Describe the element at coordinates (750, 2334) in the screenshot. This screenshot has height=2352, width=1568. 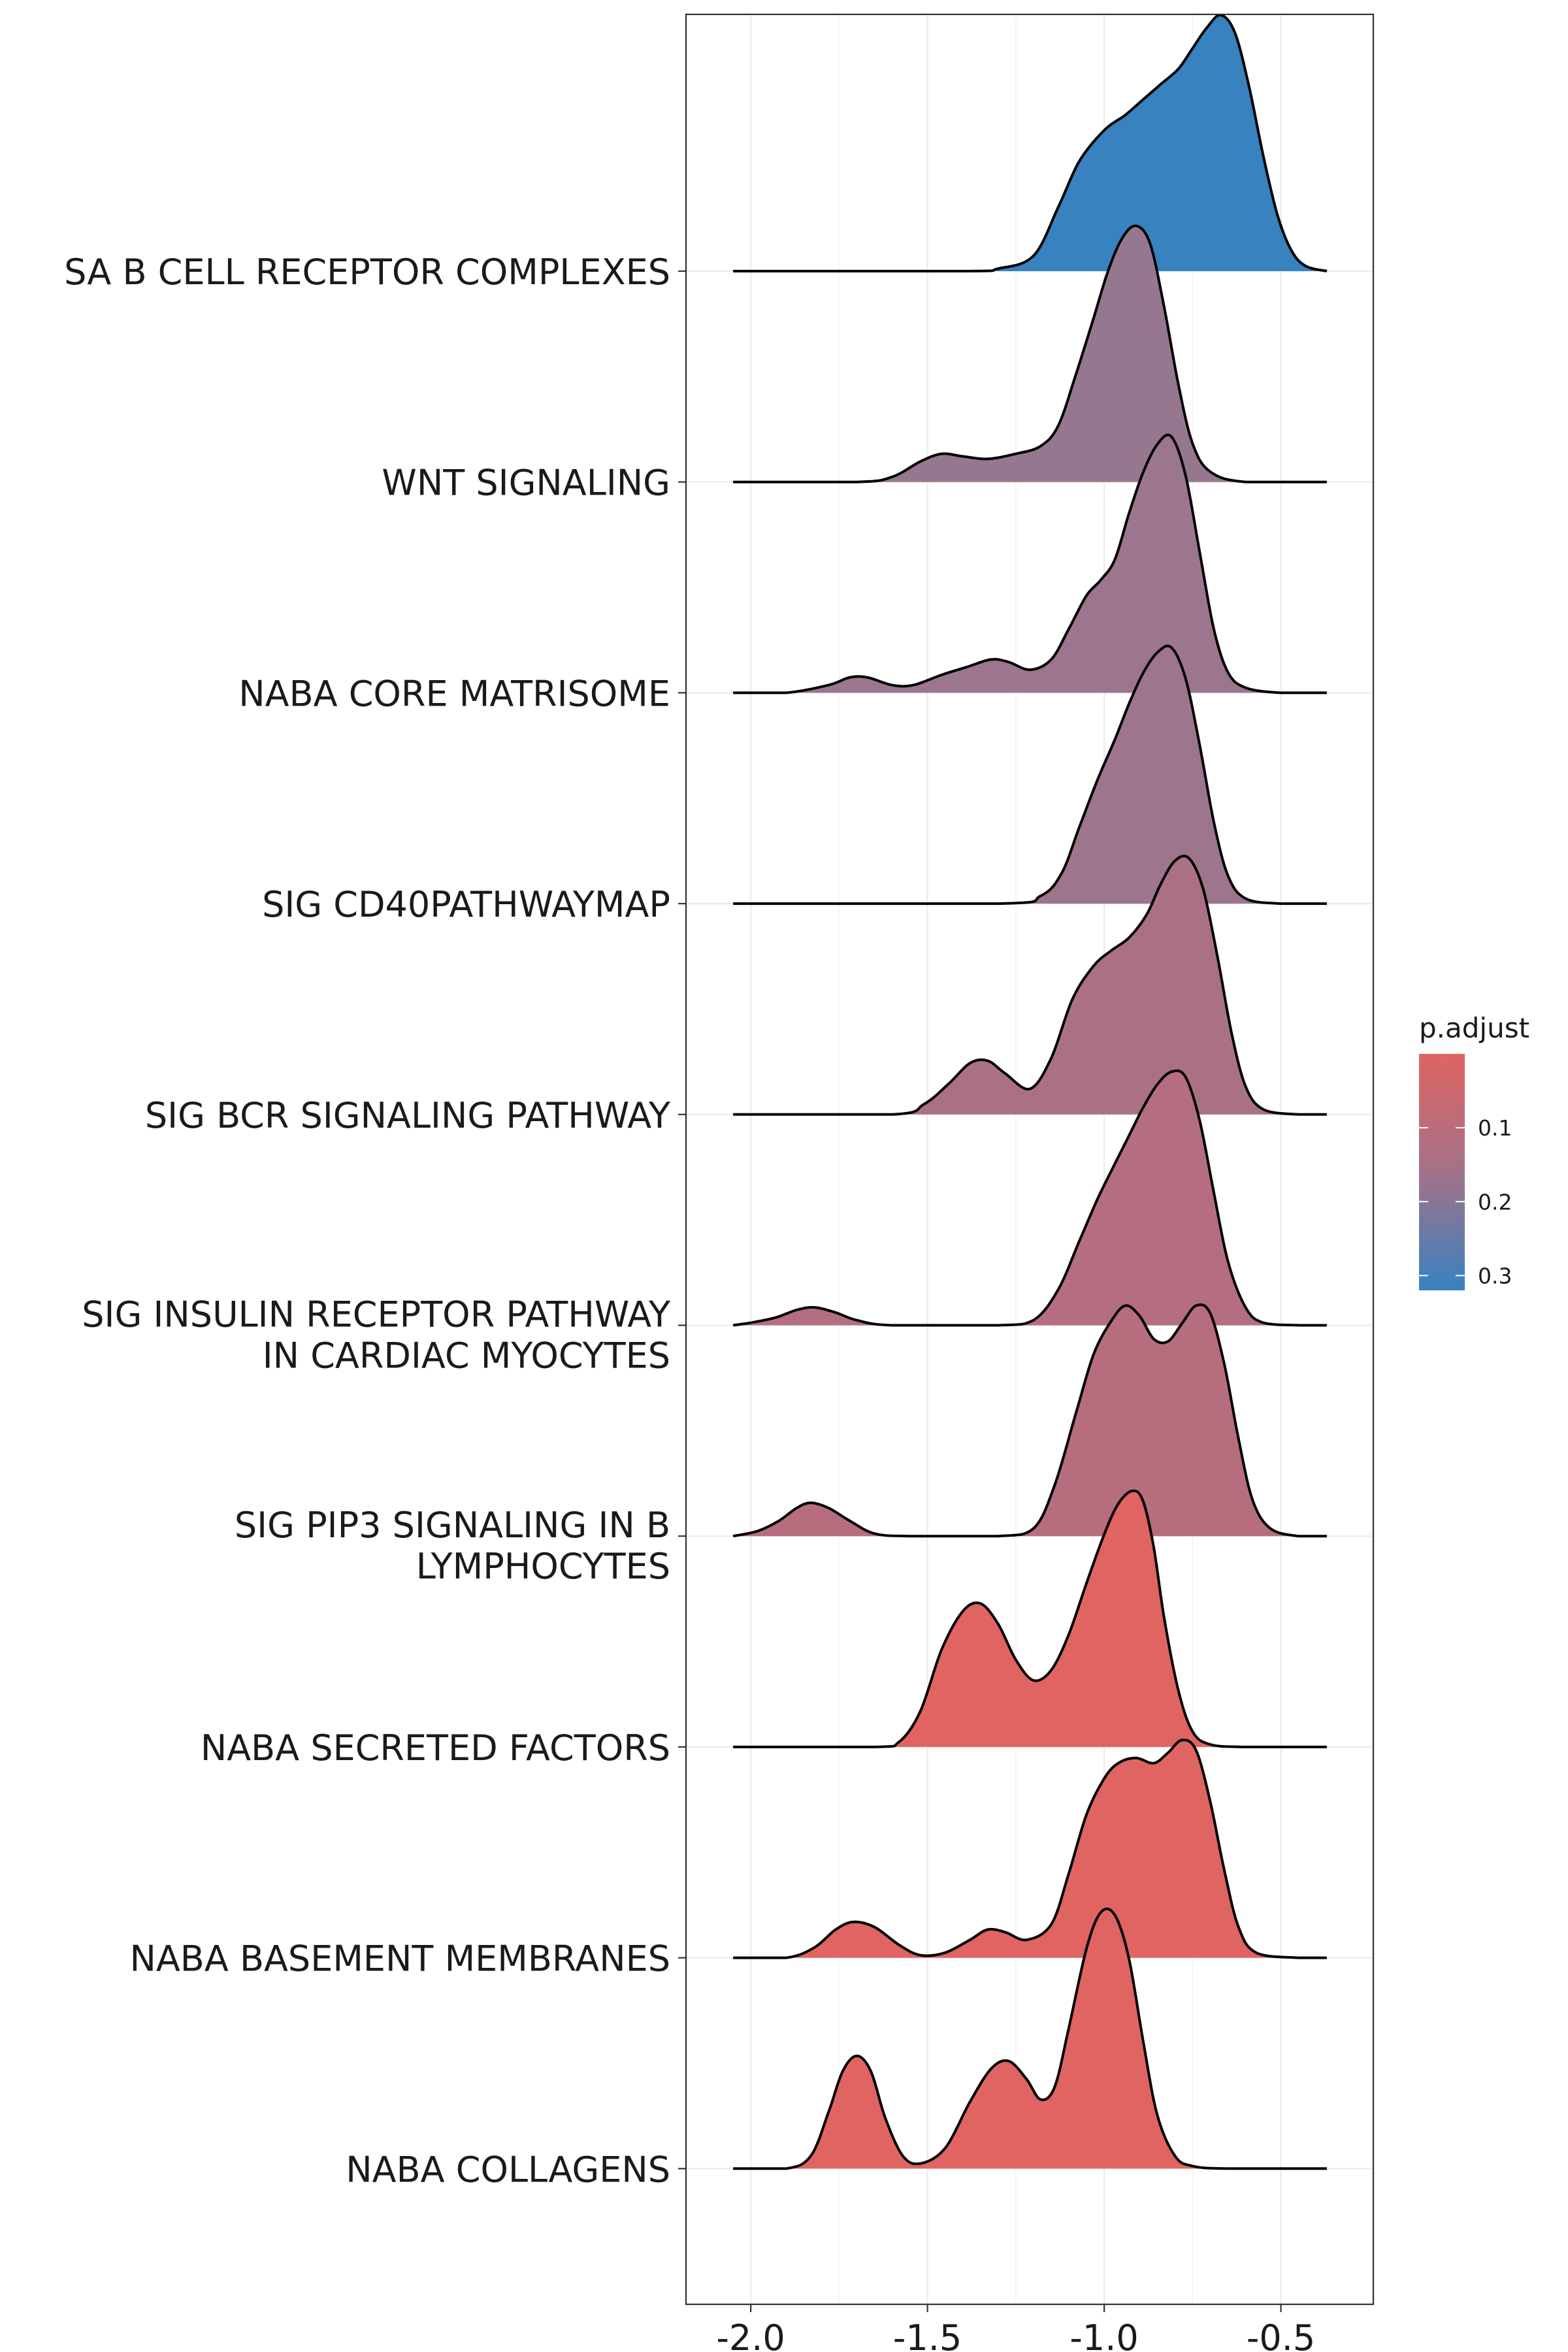
I see `x-tick-label: -2.0` at that location.